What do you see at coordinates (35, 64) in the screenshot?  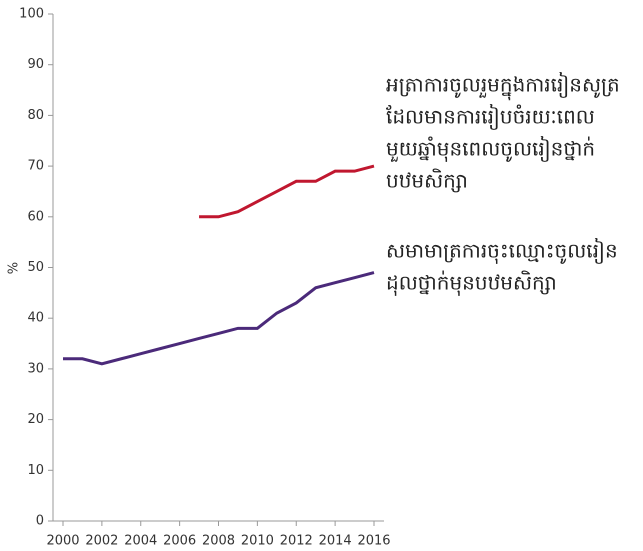 I see `y-tick-label: 90` at bounding box center [35, 64].